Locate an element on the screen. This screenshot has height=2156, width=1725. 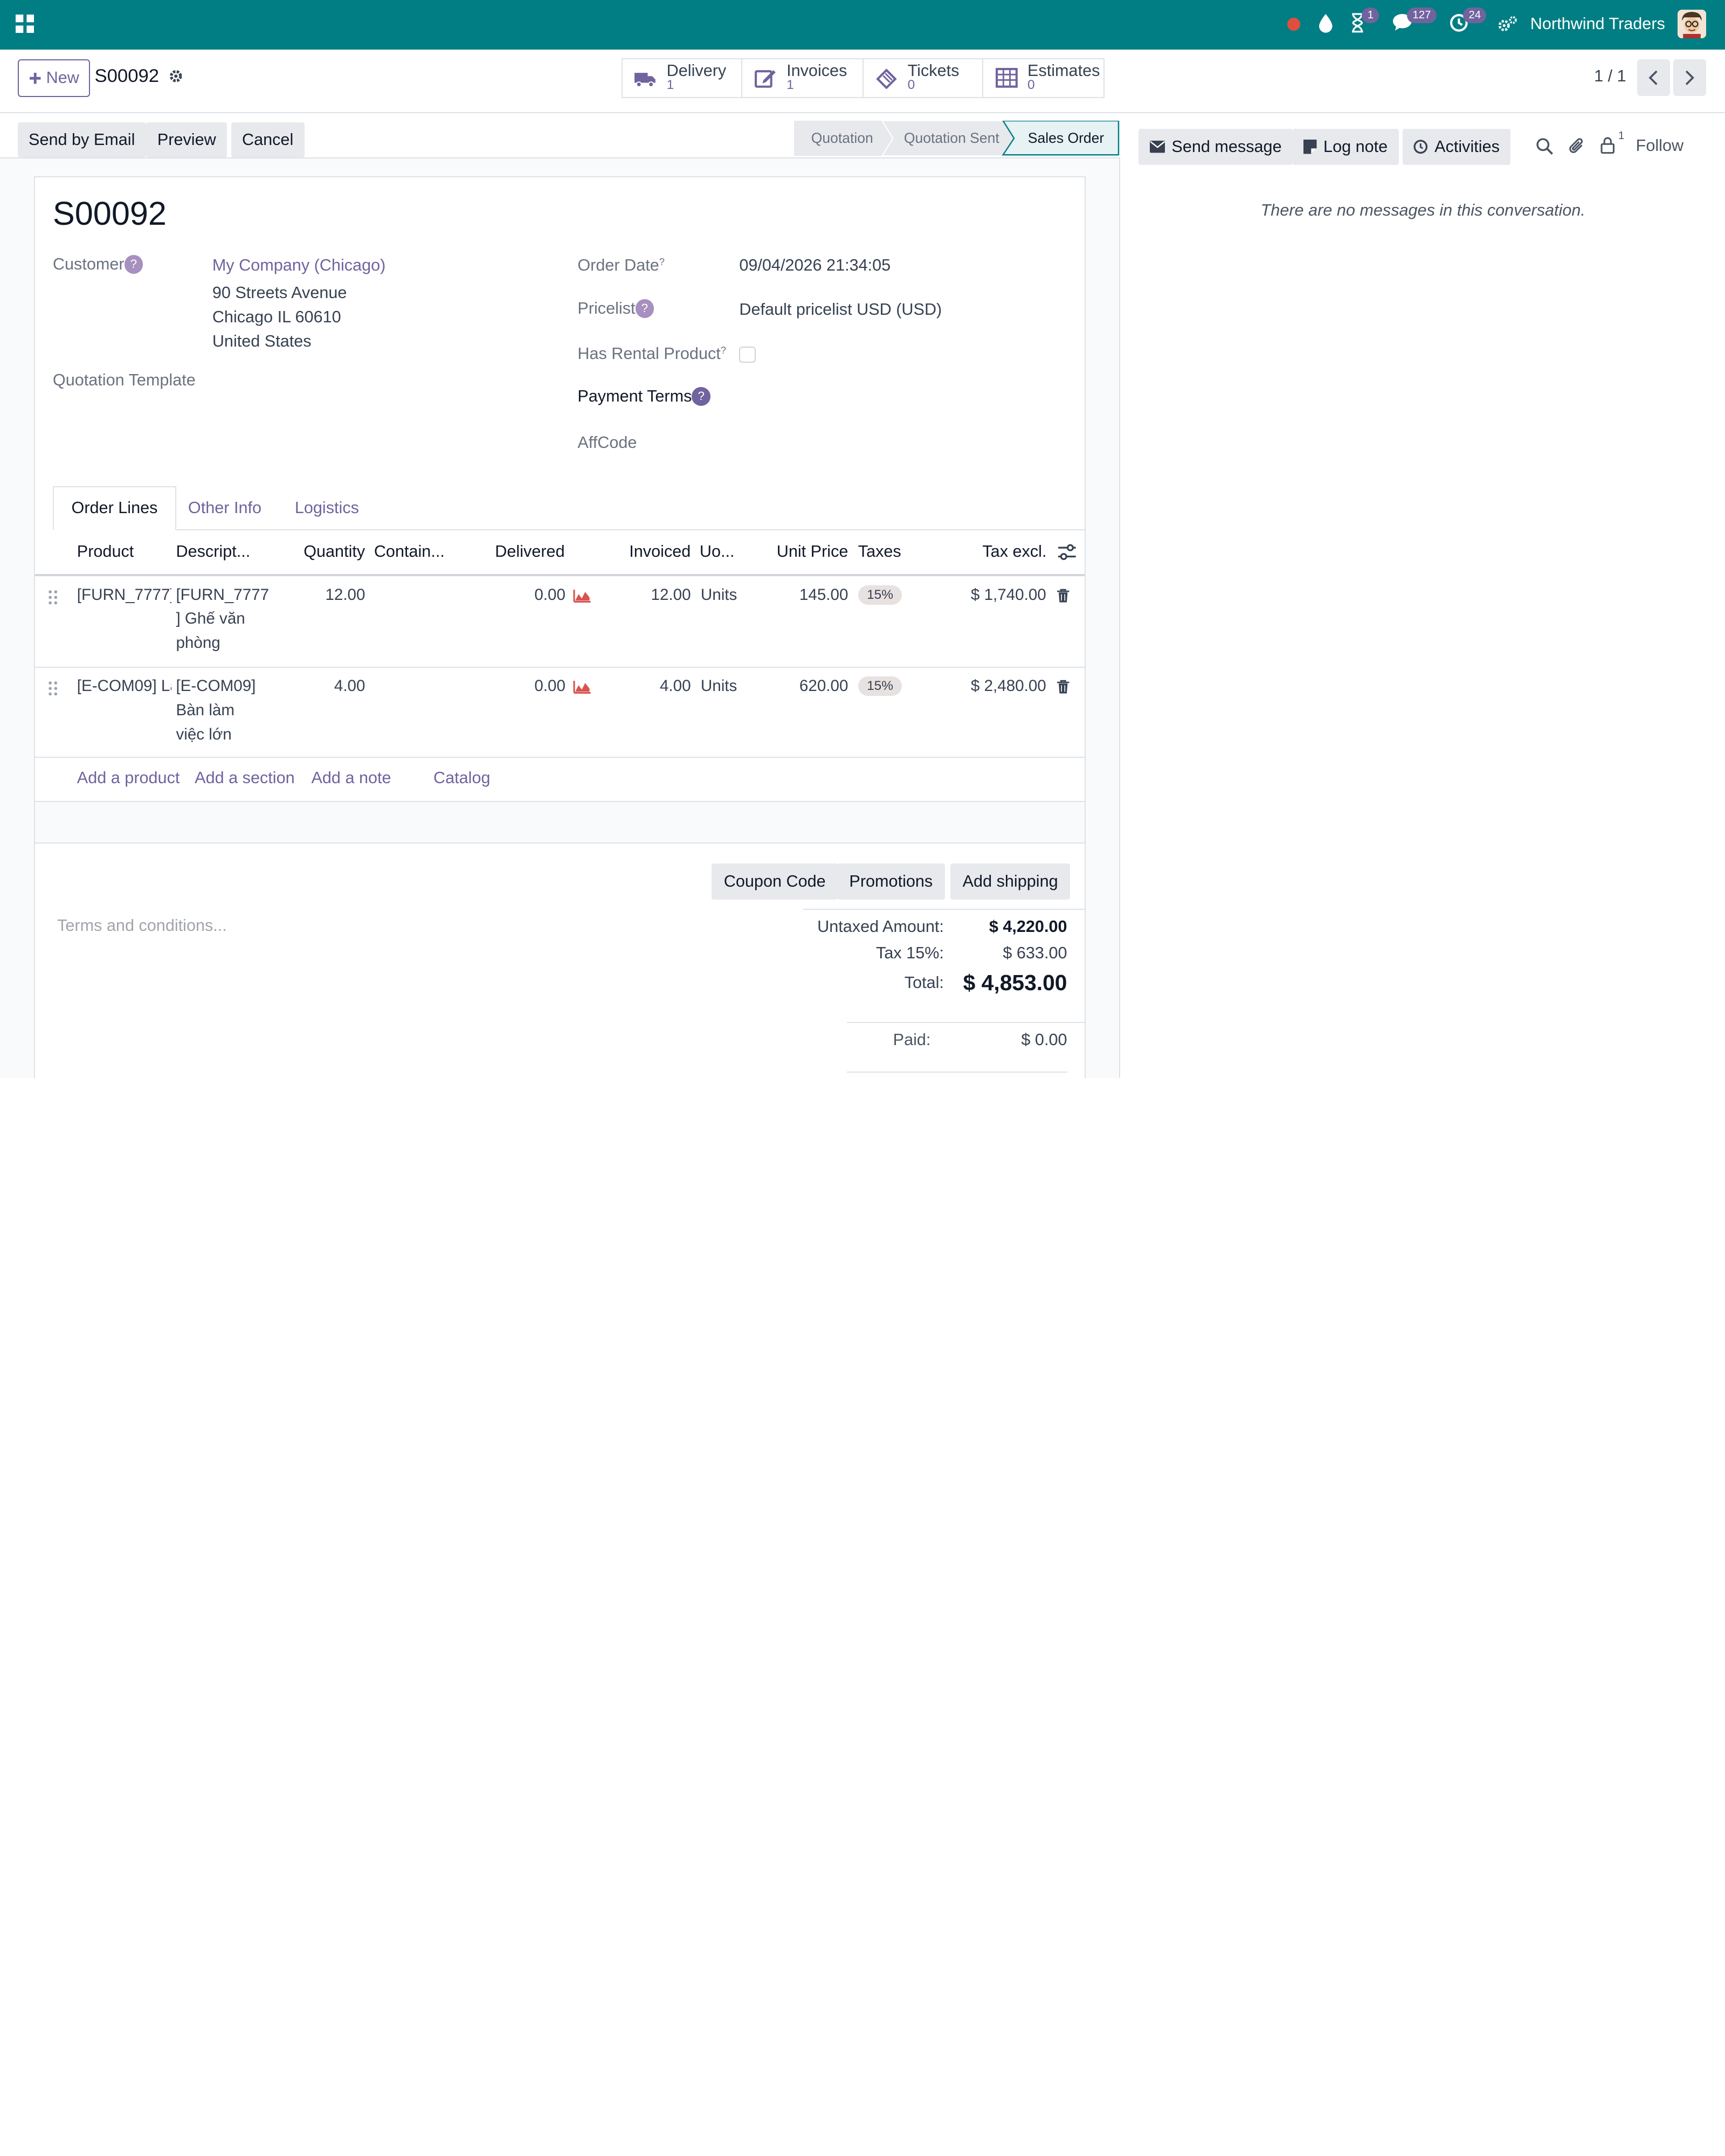
clock-icon: 24 is located at coordinates (1468, 20).